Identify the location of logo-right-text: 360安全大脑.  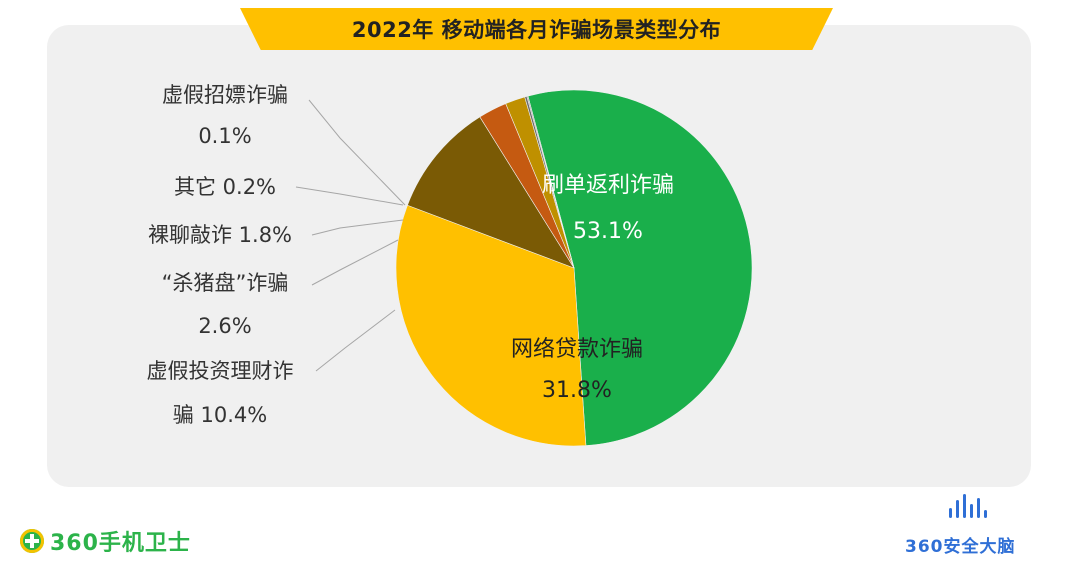
(960, 547).